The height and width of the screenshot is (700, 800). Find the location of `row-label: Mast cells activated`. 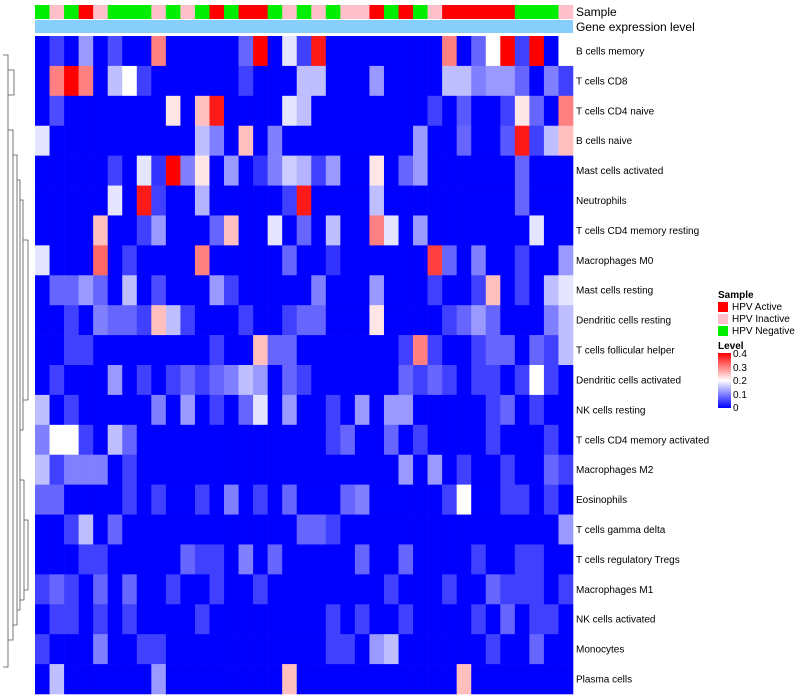

row-label: Mast cells activated is located at coordinates (619, 171).